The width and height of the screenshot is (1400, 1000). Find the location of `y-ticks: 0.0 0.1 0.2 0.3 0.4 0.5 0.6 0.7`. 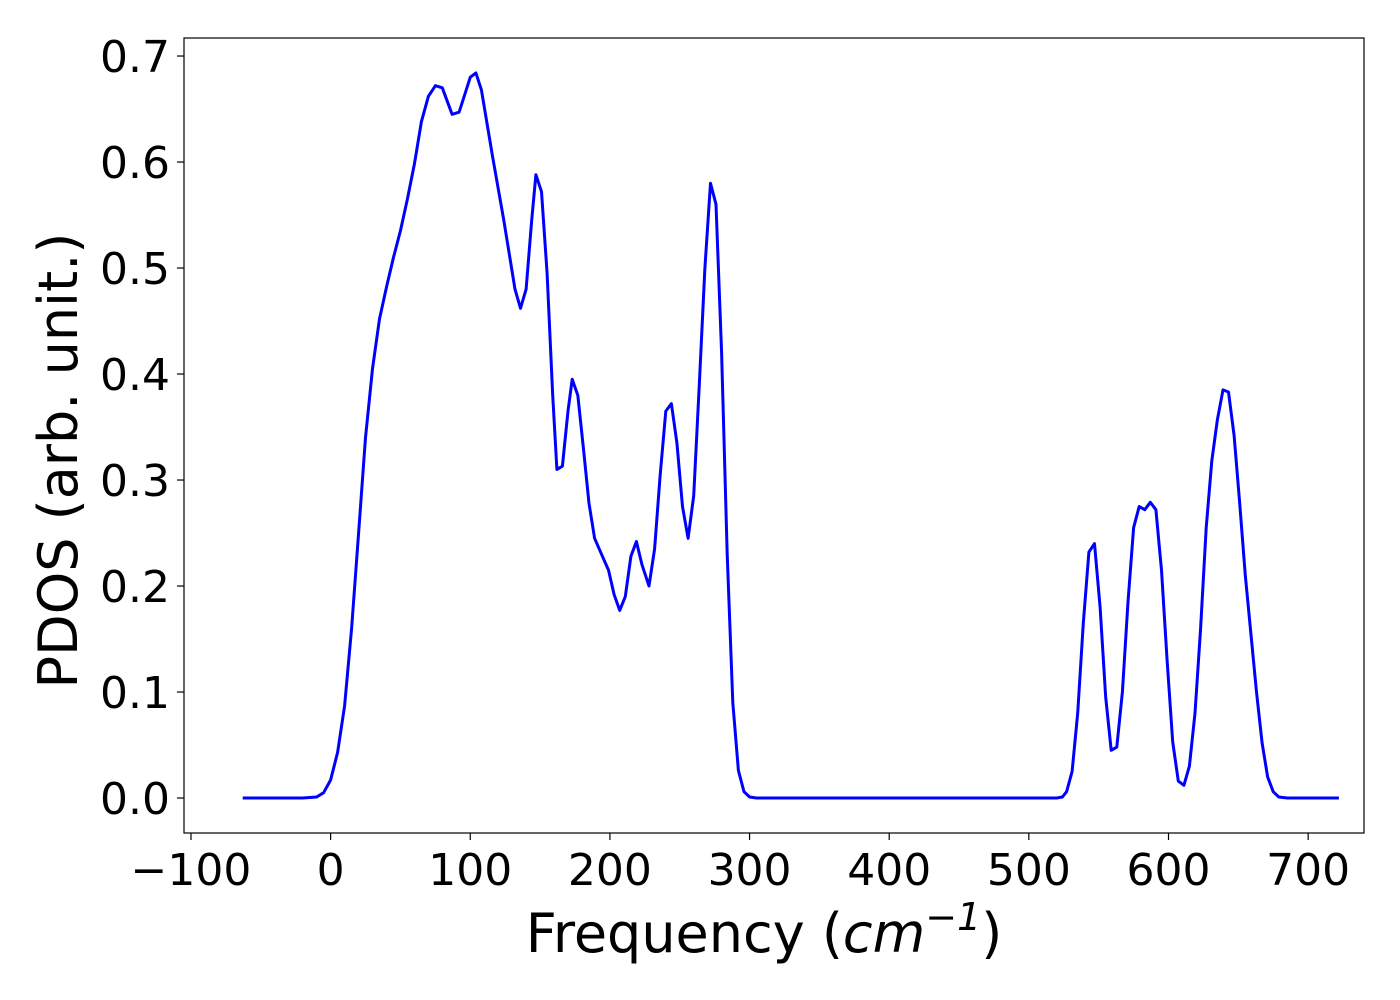

y-ticks: 0.0 0.1 0.2 0.3 0.4 0.5 0.6 0.7 is located at coordinates (142, 428).